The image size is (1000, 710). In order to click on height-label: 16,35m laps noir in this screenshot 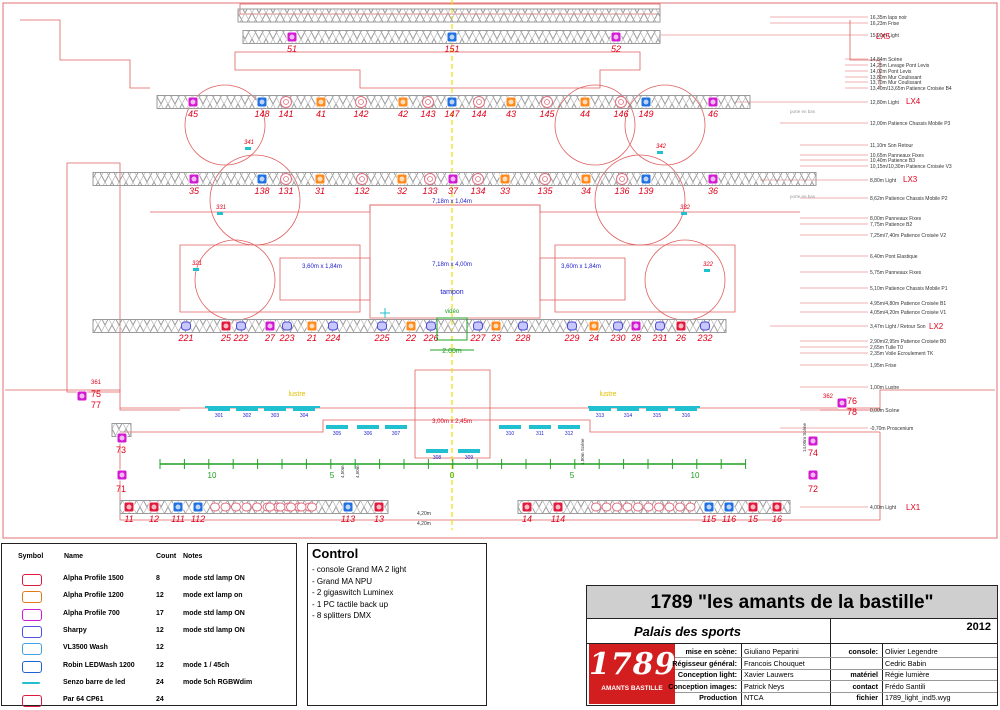, I will do `click(888, 18)`.